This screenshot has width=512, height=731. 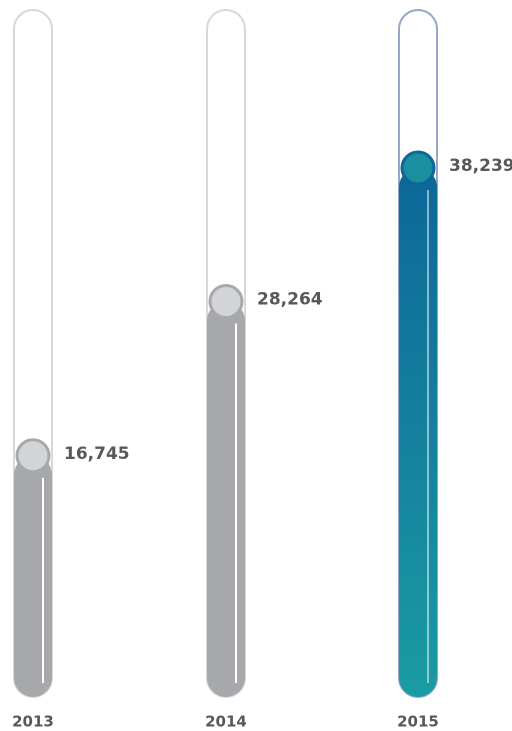 I want to click on category-label: 2015, so click(x=418, y=722).